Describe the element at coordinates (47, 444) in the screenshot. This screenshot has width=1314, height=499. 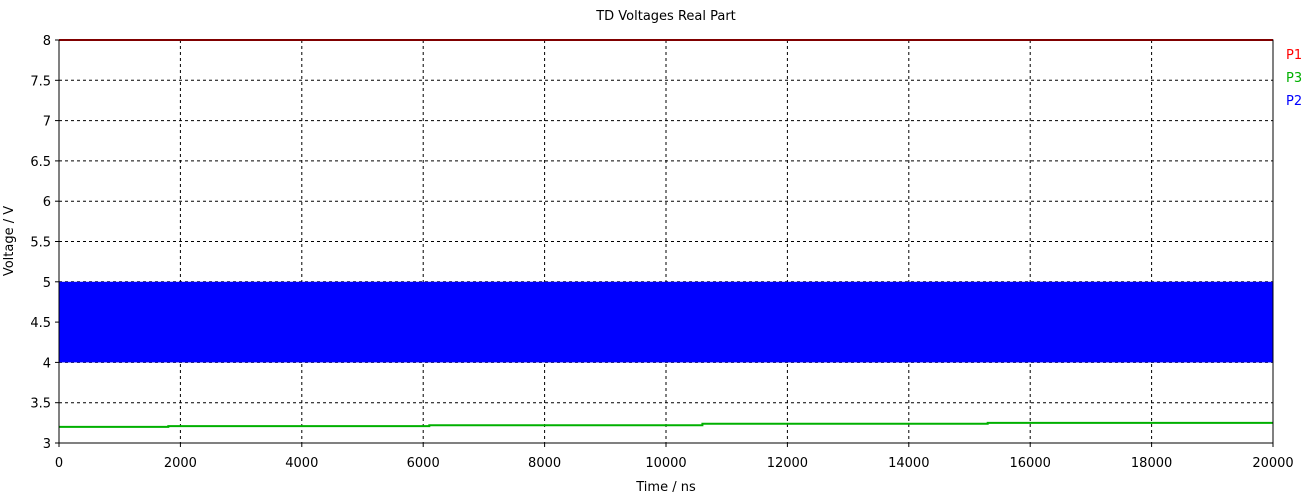
I see `y-tick-label: 3` at that location.